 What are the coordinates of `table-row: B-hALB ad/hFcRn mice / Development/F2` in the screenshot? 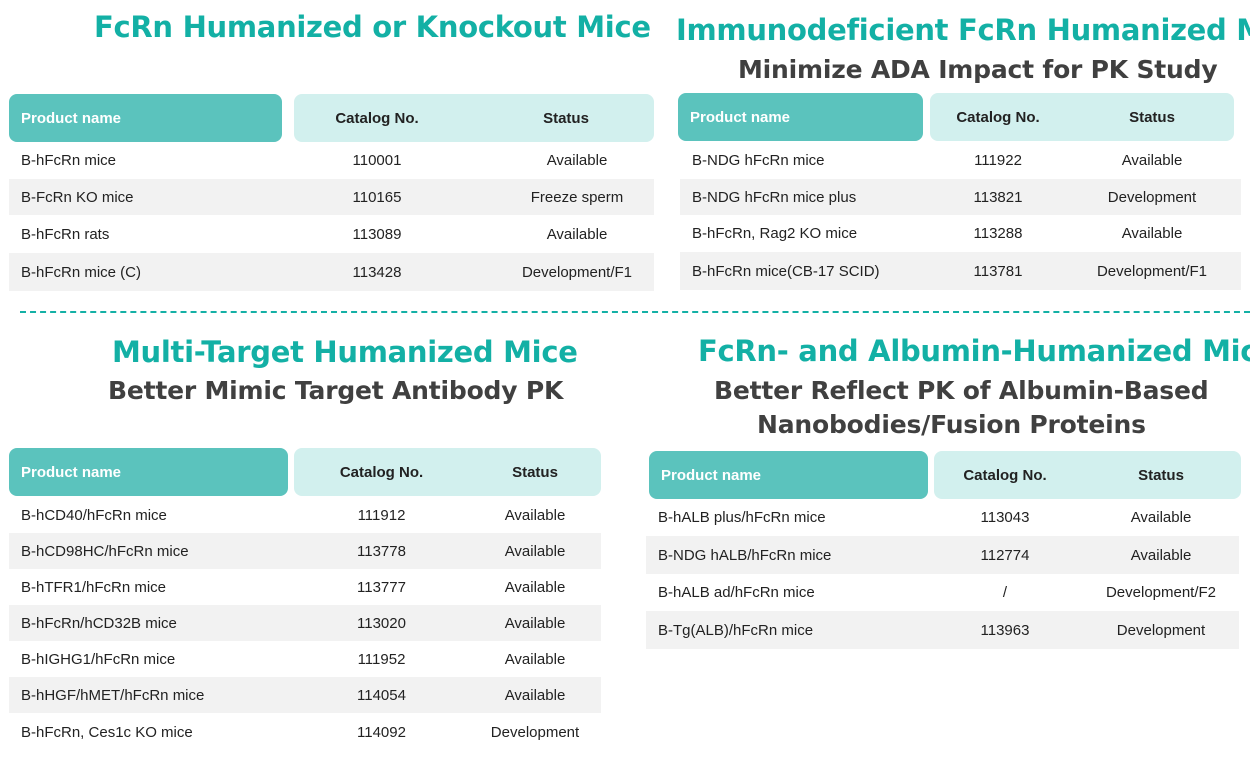 It's located at (942, 592).